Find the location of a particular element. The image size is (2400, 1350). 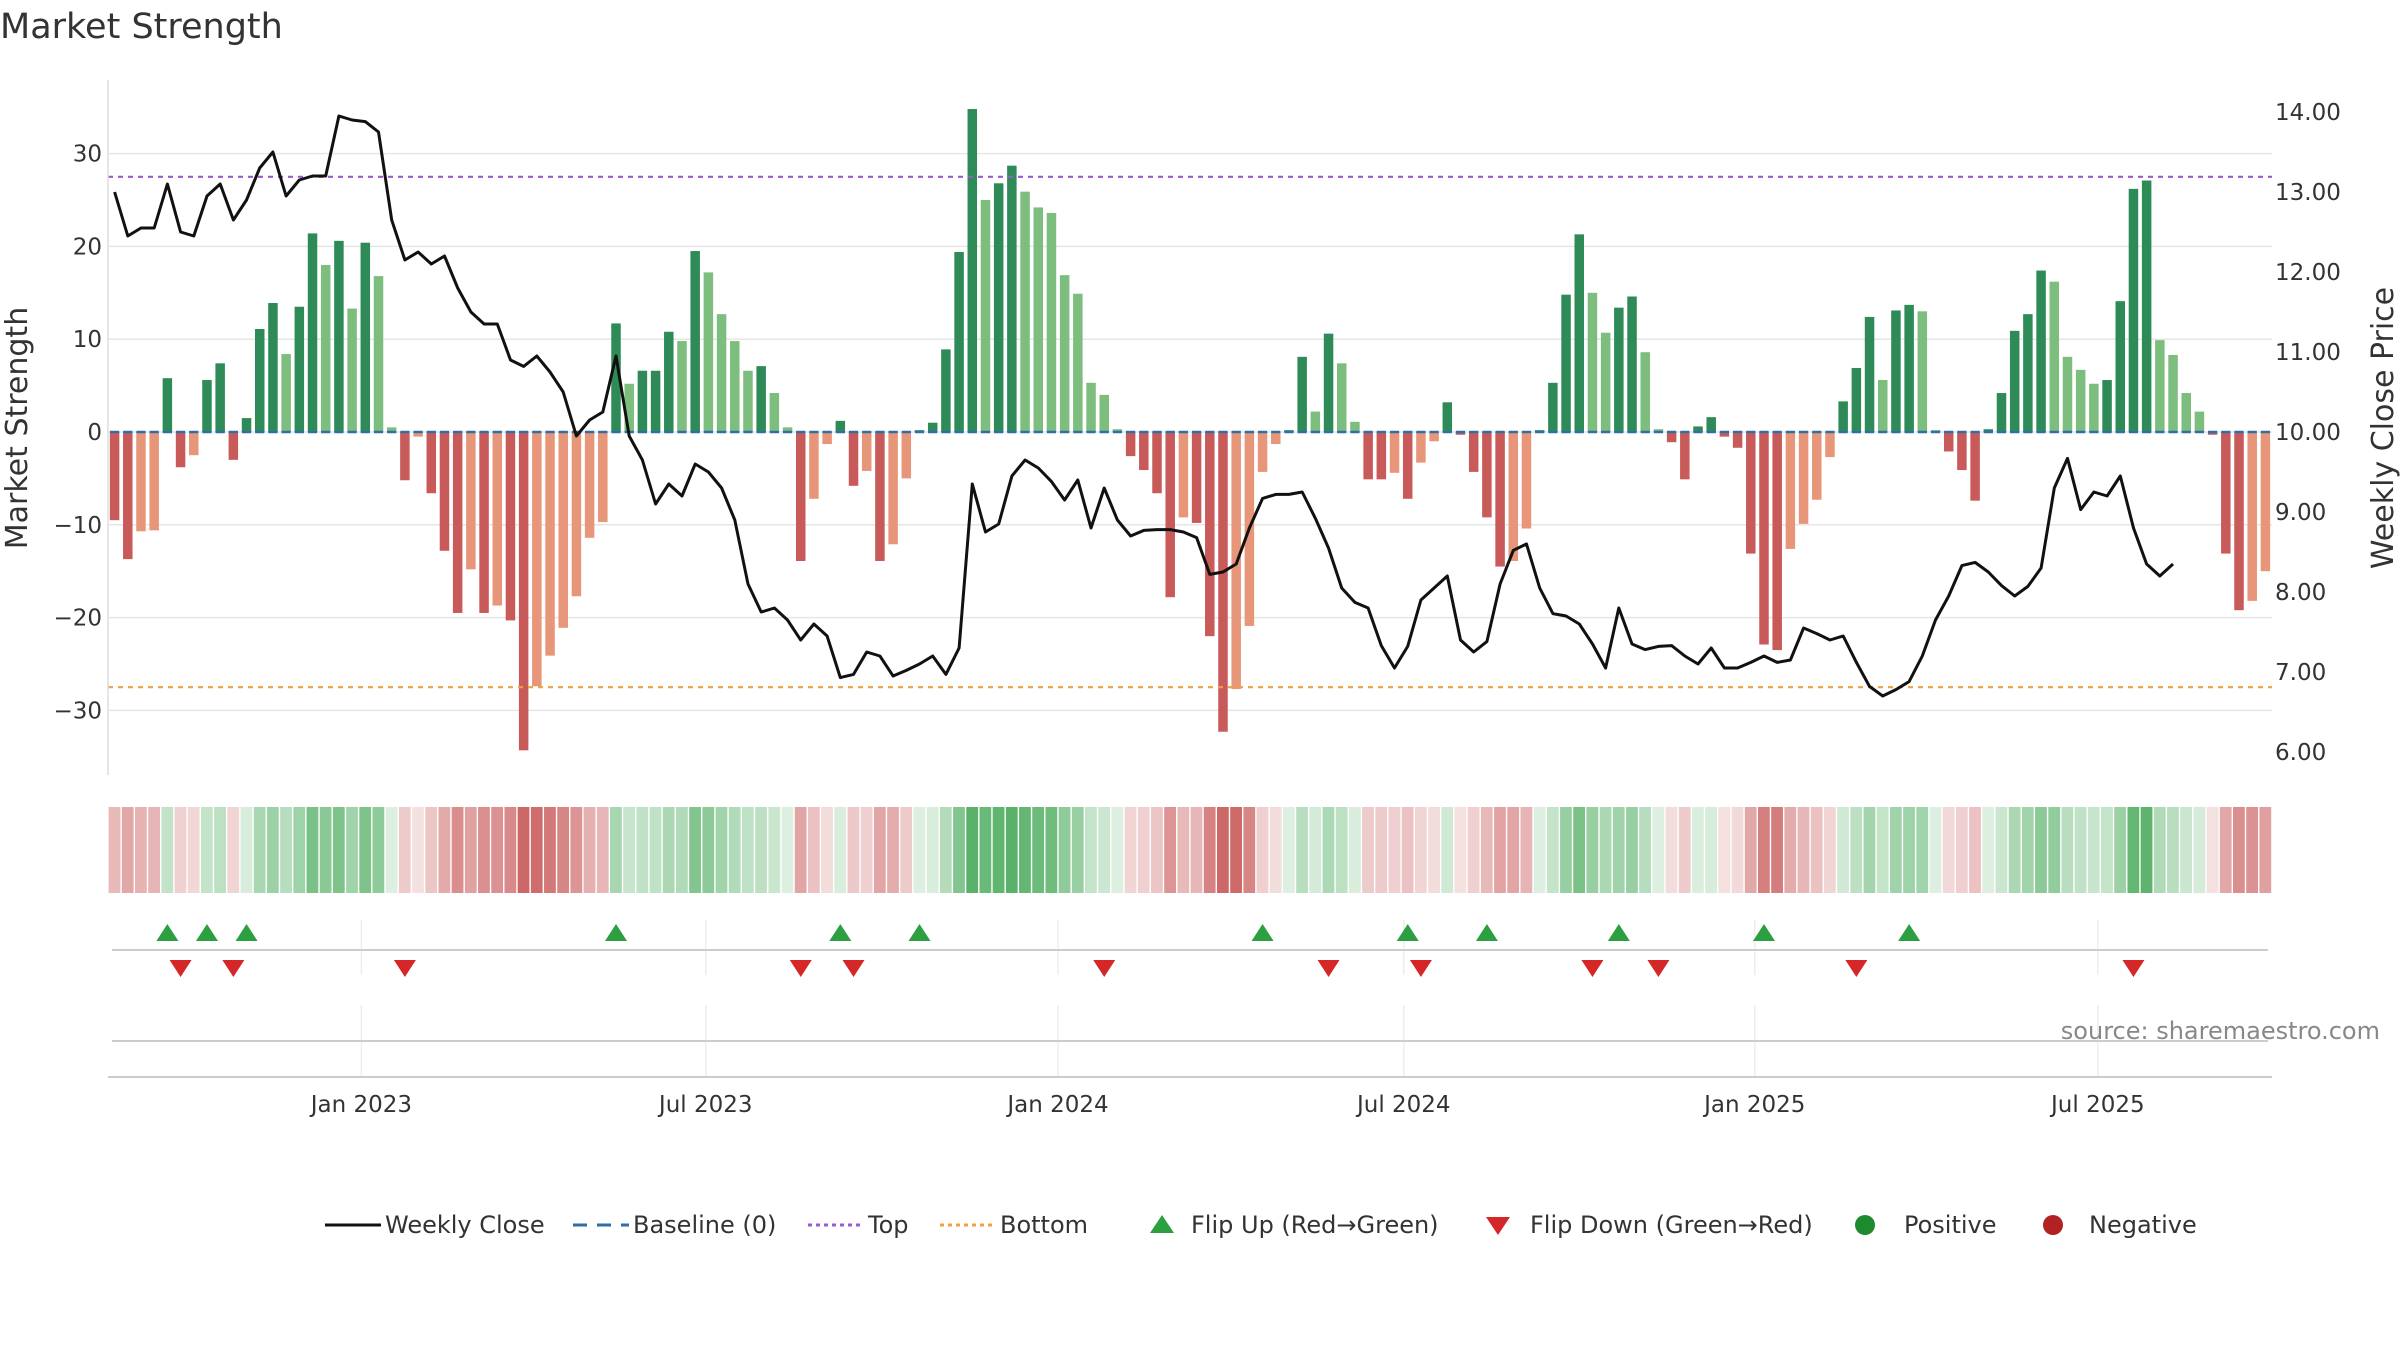

x-tick-label: Jan 2025 is located at coordinates (1753, 1105).